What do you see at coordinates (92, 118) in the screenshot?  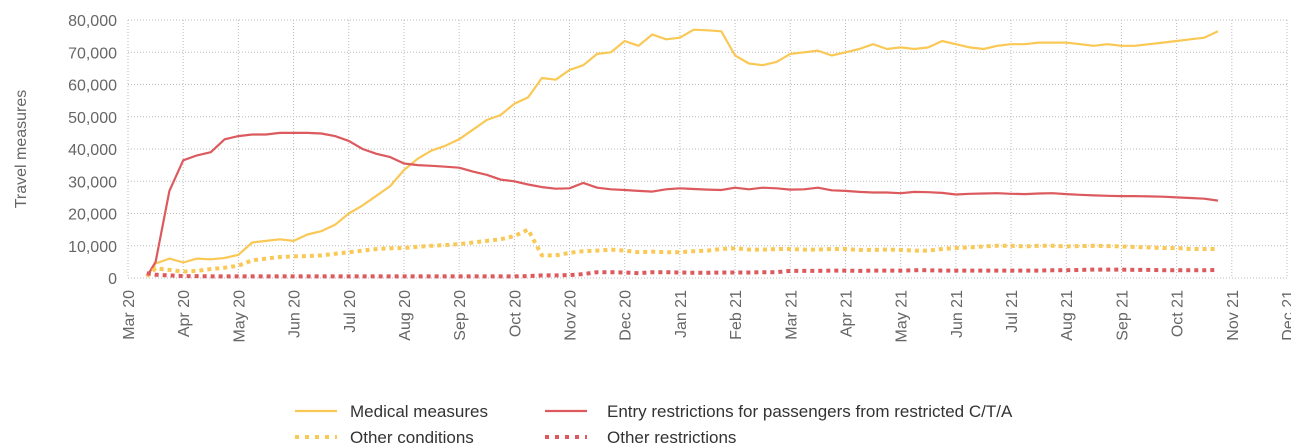 I see `y-tick-label: 50,000` at bounding box center [92, 118].